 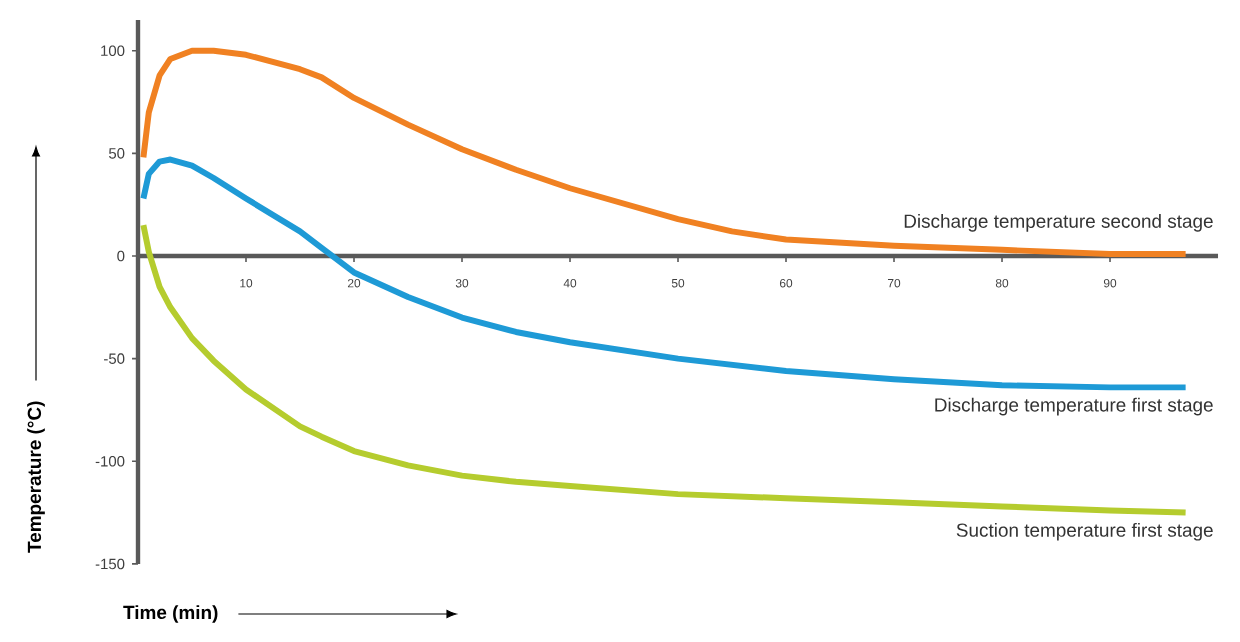 What do you see at coordinates (1058, 222) in the screenshot?
I see `series-label: Discharge temperature second stage` at bounding box center [1058, 222].